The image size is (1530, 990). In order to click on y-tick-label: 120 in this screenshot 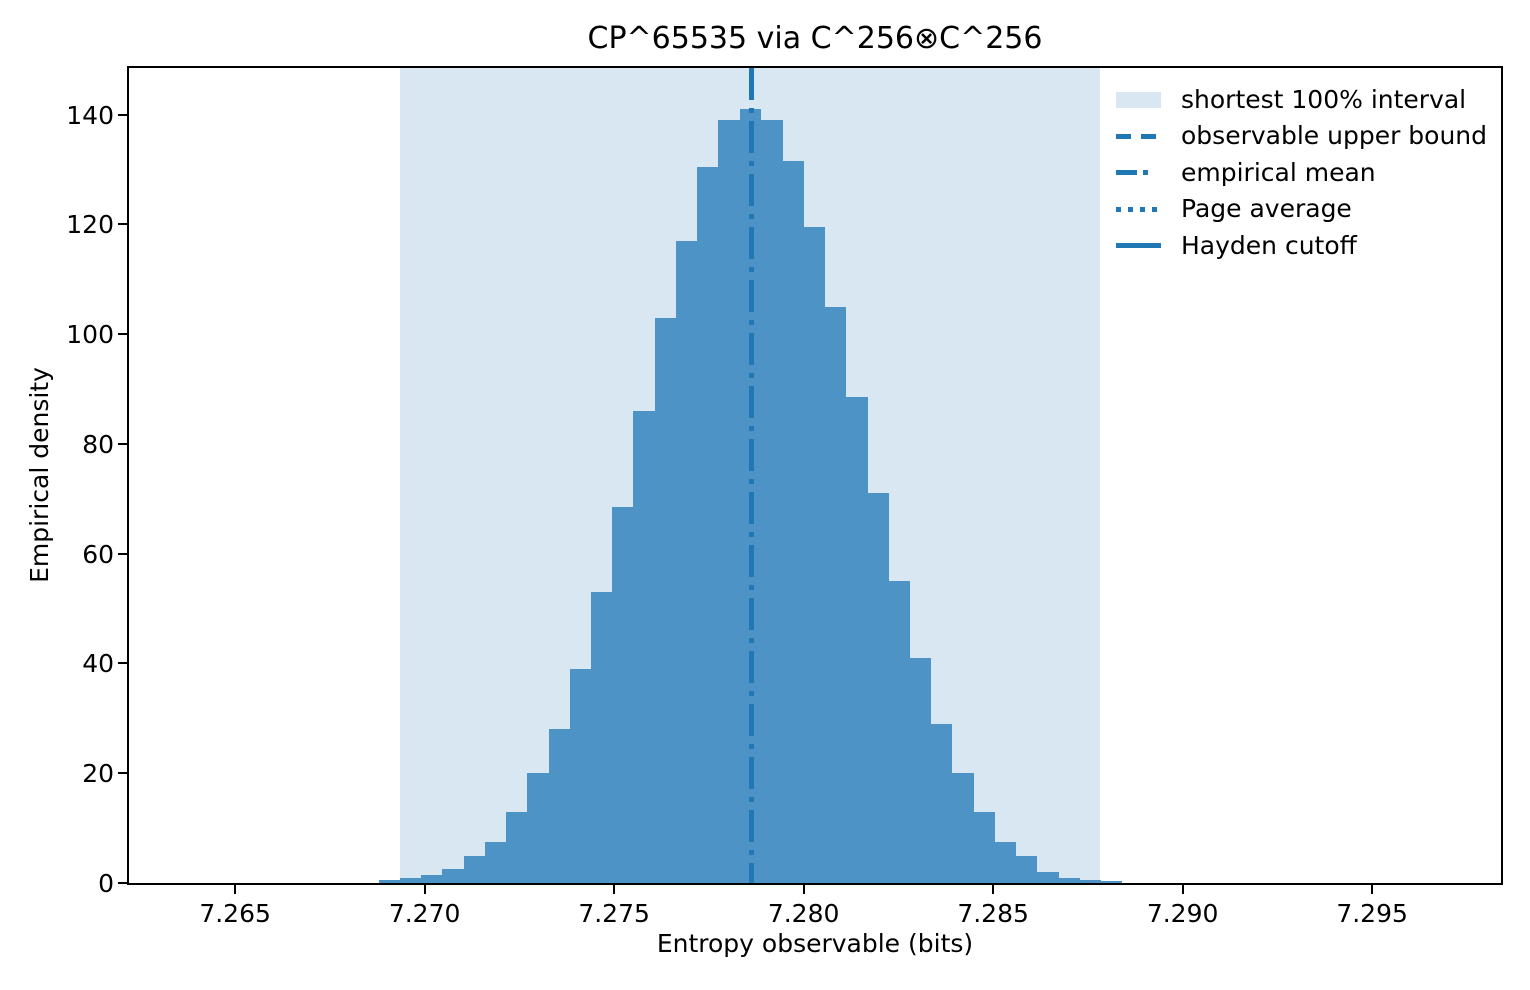, I will do `click(90, 225)`.